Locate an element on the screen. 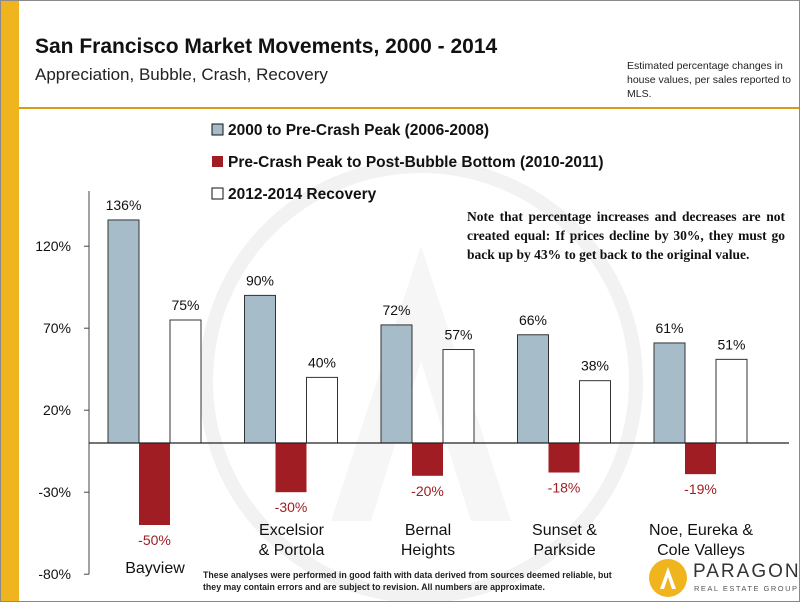  value-label-1-3: 72% is located at coordinates (396, 310).